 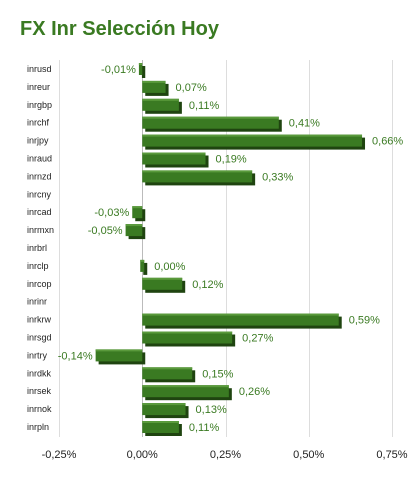 I want to click on category-label: inreur, so click(x=38, y=87).